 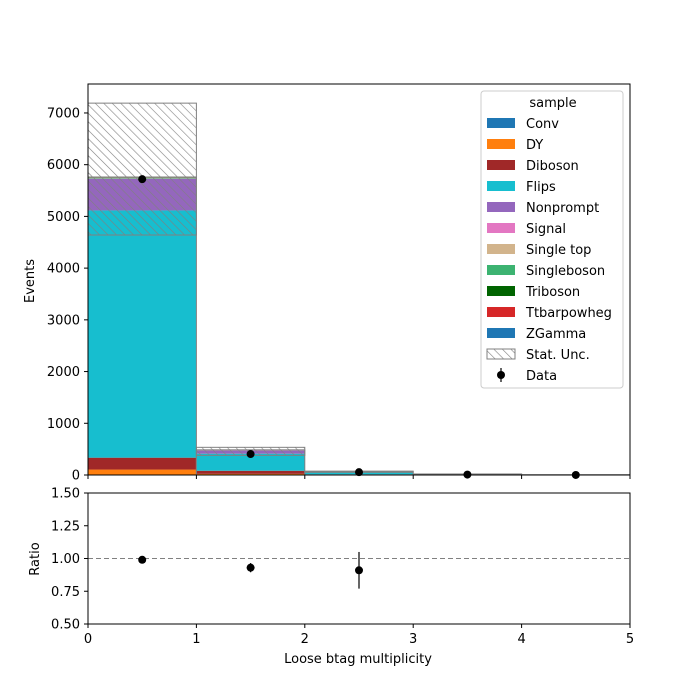 I want to click on legend-label-stat-unc: Stat. Unc., so click(x=558, y=355).